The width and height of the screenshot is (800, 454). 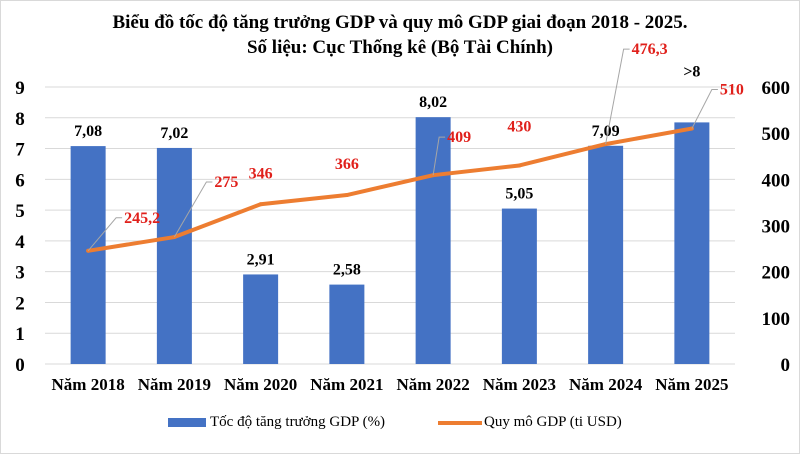 What do you see at coordinates (606, 384) in the screenshot?
I see `x-tick-label: Năm 2024` at bounding box center [606, 384].